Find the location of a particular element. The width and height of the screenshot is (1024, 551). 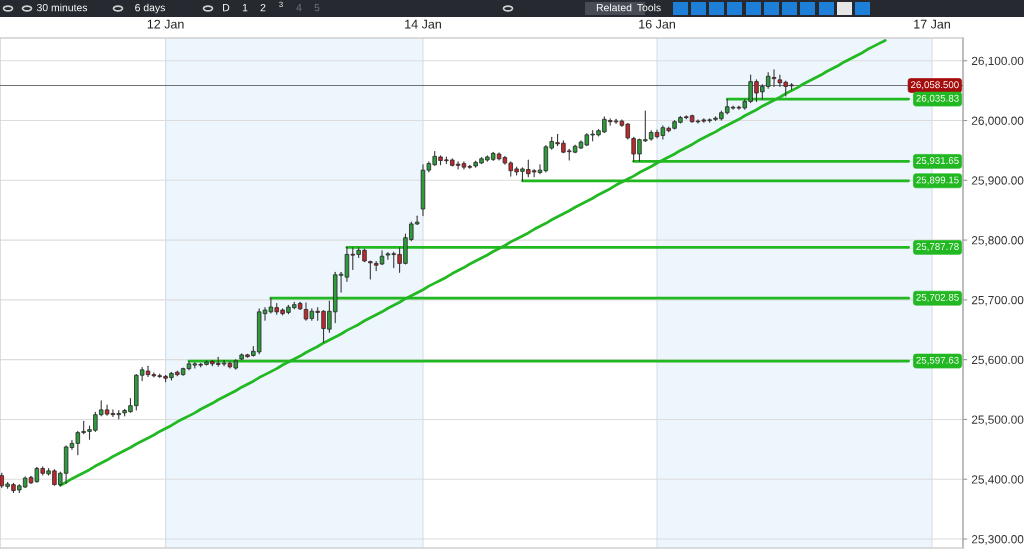

ref-line-label: 26,058.500 is located at coordinates (934, 85).